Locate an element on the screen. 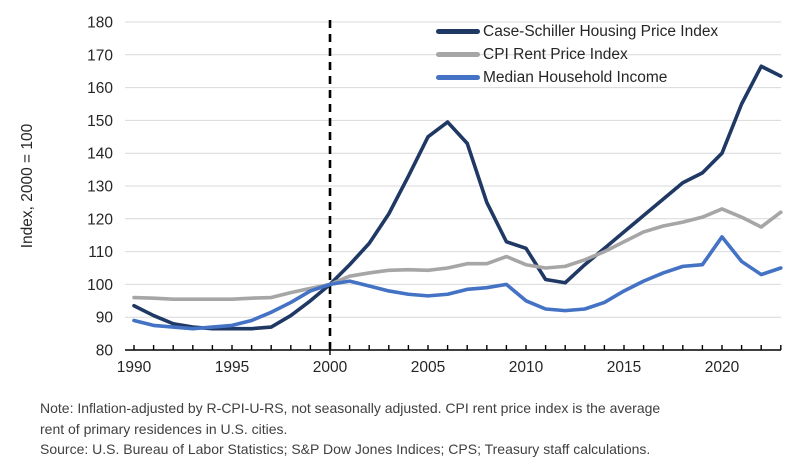 This screenshot has width=802, height=474. legend-label: Case-Schiller Housing Price Index is located at coordinates (601, 31).